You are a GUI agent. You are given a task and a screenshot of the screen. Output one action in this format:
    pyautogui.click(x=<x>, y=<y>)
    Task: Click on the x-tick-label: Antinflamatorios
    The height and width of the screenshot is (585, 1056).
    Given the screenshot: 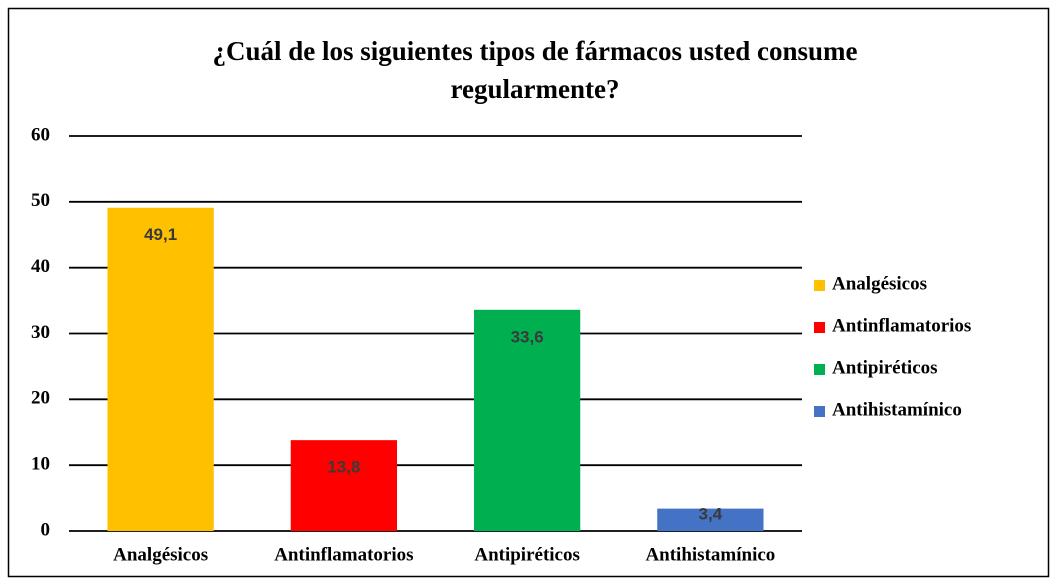 What is the action you would take?
    pyautogui.click(x=343, y=554)
    